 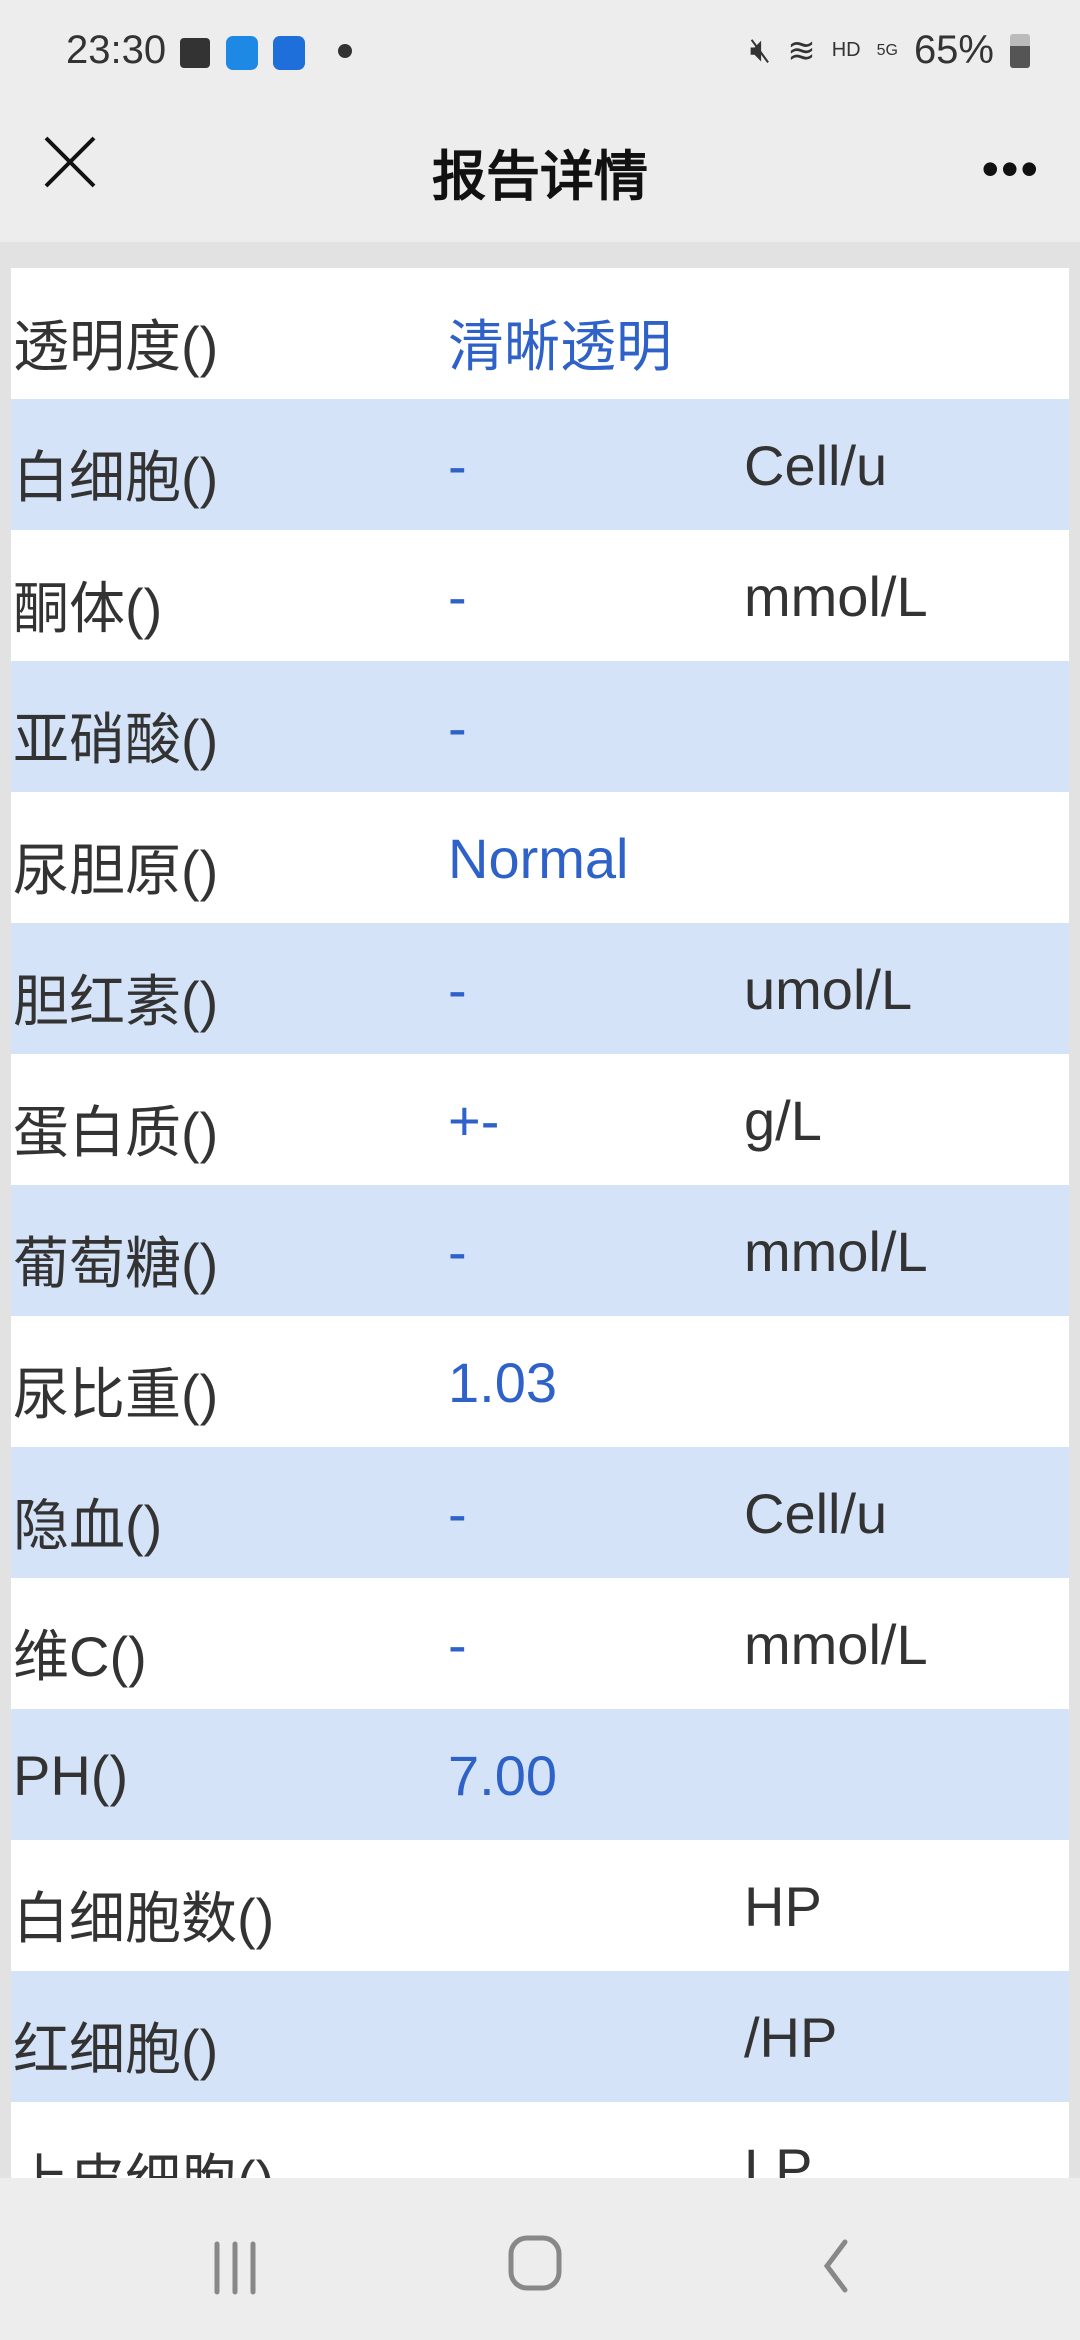 What do you see at coordinates (1010, 169) in the screenshot?
I see `more-options-icon: •••` at bounding box center [1010, 169].